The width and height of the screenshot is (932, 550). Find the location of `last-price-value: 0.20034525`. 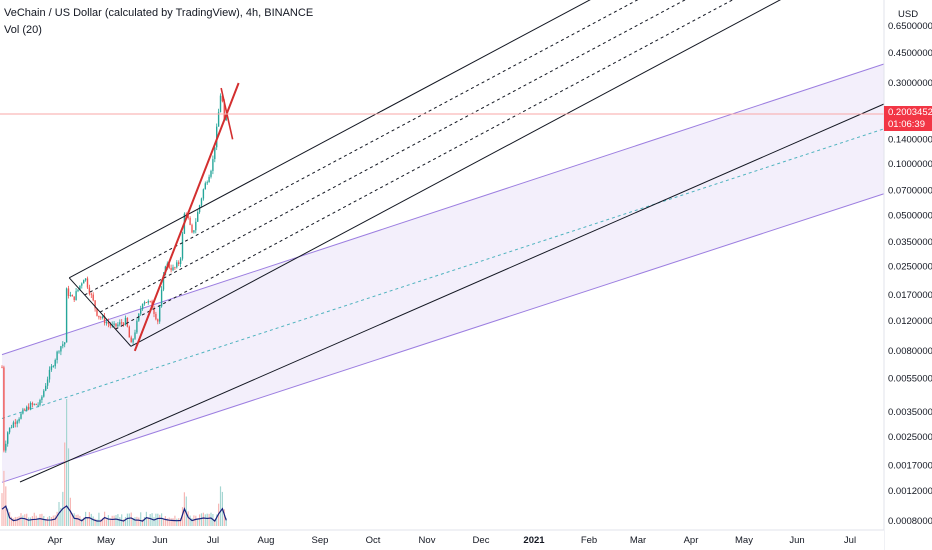

last-price-value: 0.20034525 is located at coordinates (910, 112).